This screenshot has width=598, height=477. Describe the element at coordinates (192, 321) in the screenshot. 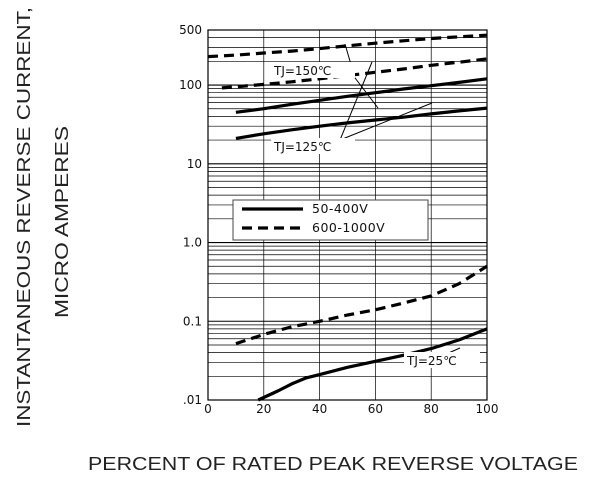

I see `y-tick-label: 0.1` at that location.